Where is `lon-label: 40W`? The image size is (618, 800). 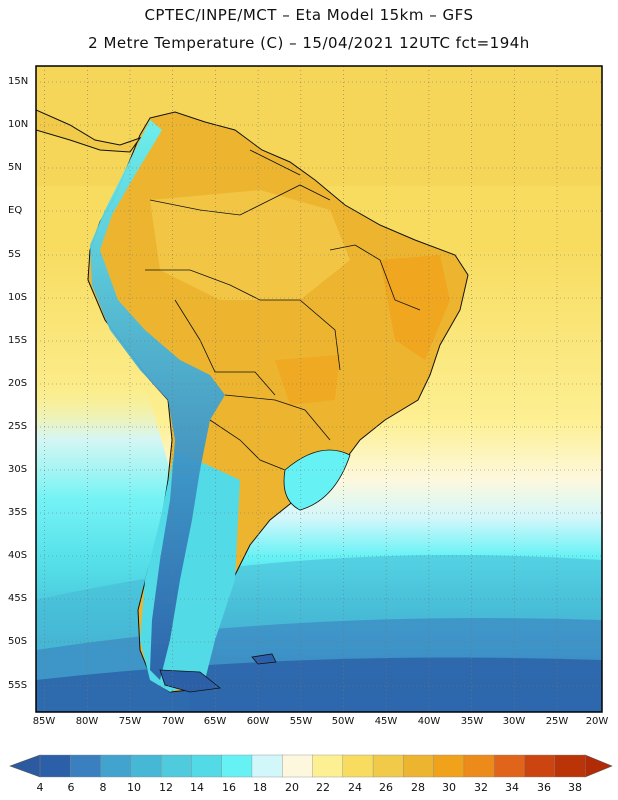
lon-label: 40W is located at coordinates (429, 721).